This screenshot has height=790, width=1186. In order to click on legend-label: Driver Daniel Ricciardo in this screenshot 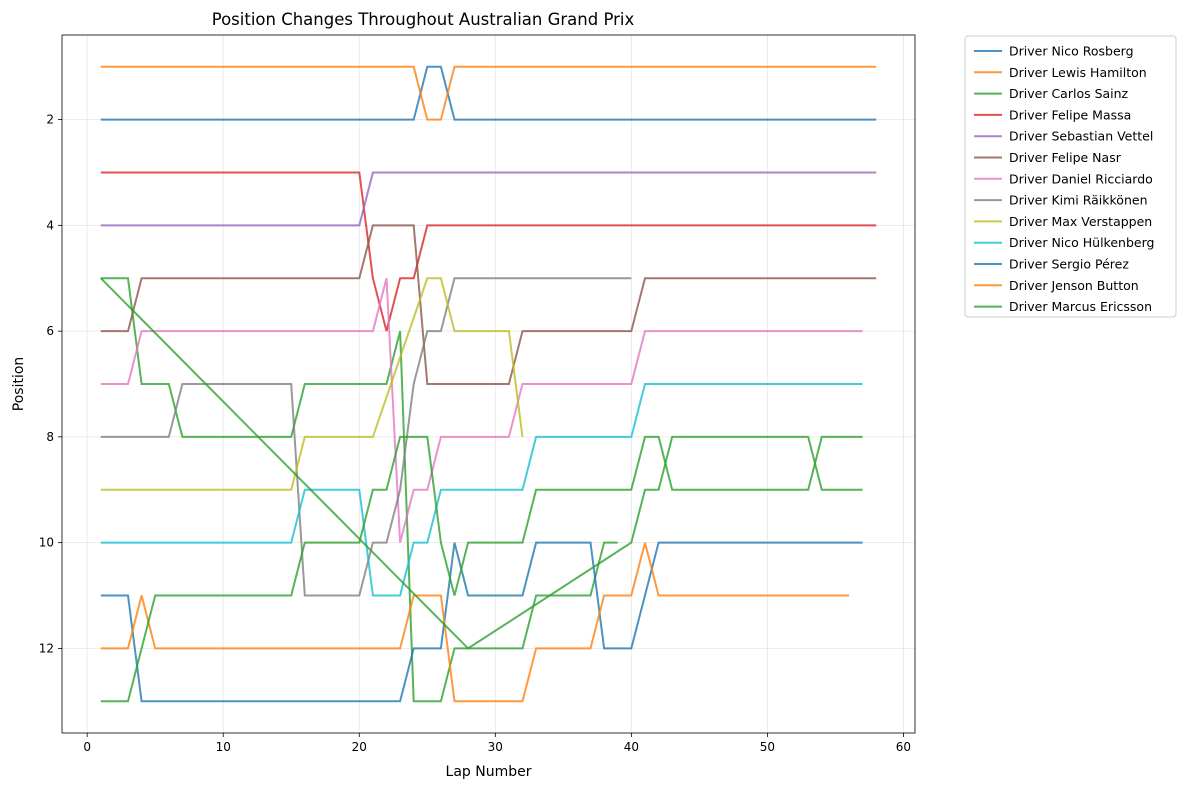, I will do `click(1081, 178)`.